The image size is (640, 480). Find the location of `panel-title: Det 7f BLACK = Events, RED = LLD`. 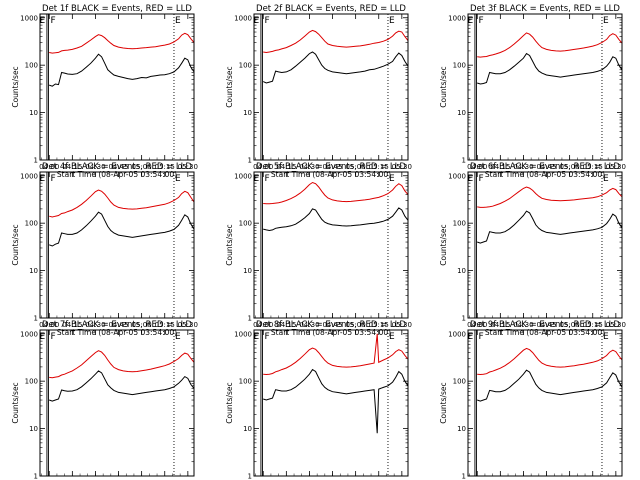

panel-title: Det 7f BLACK = Events, RED = LLD is located at coordinates (117, 325).